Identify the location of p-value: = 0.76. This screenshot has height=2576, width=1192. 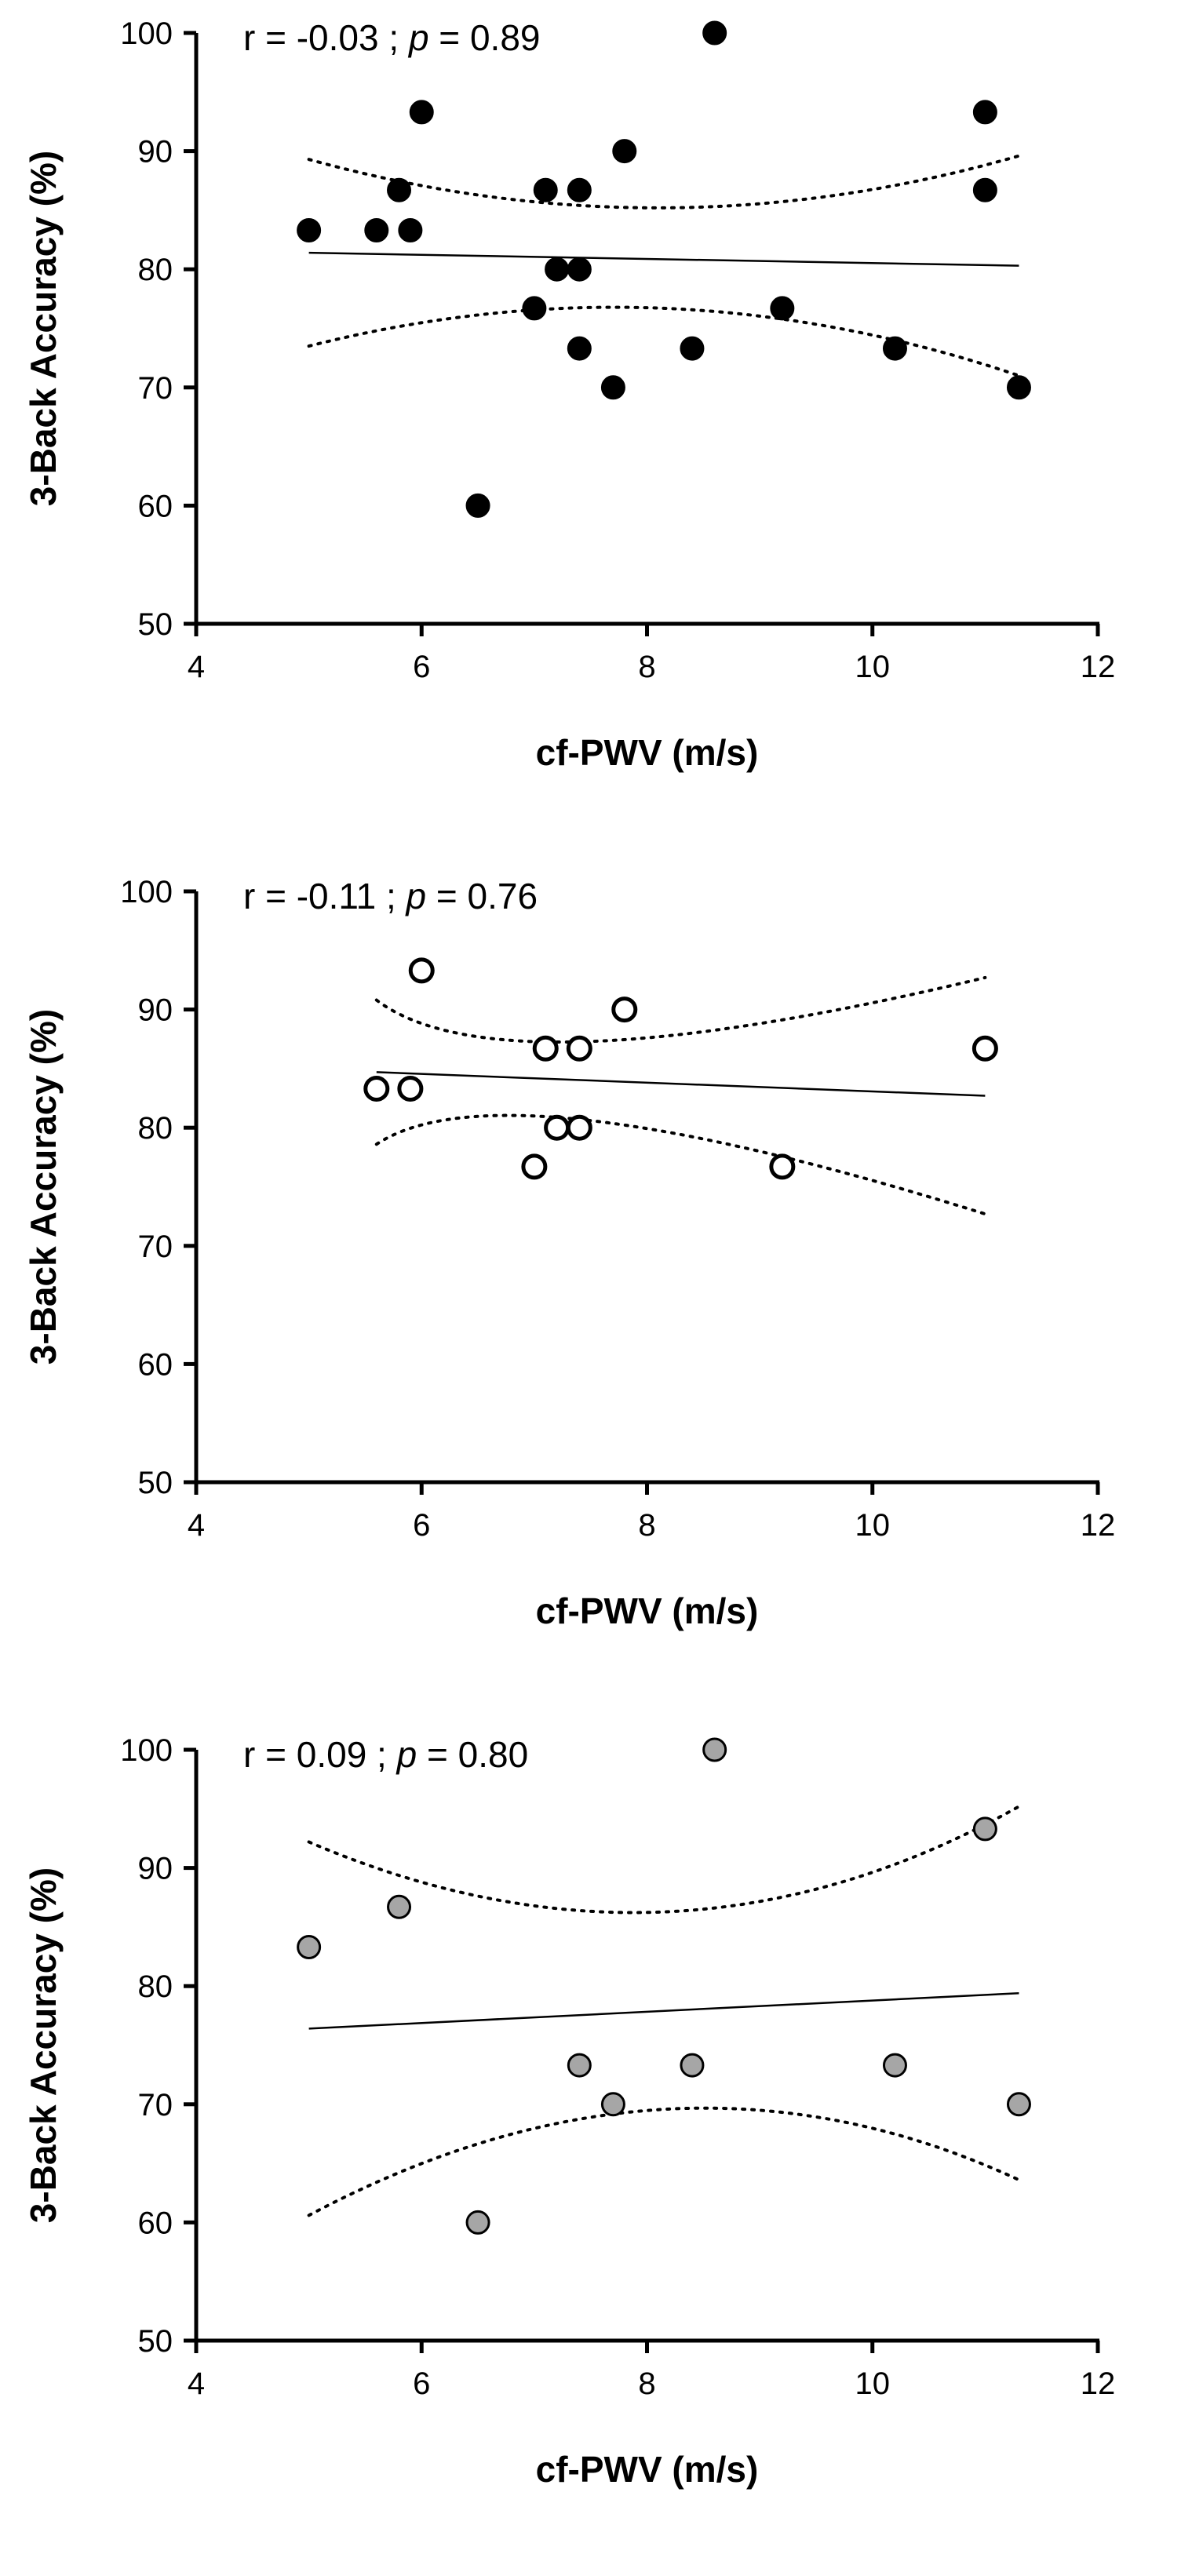
(482, 896).